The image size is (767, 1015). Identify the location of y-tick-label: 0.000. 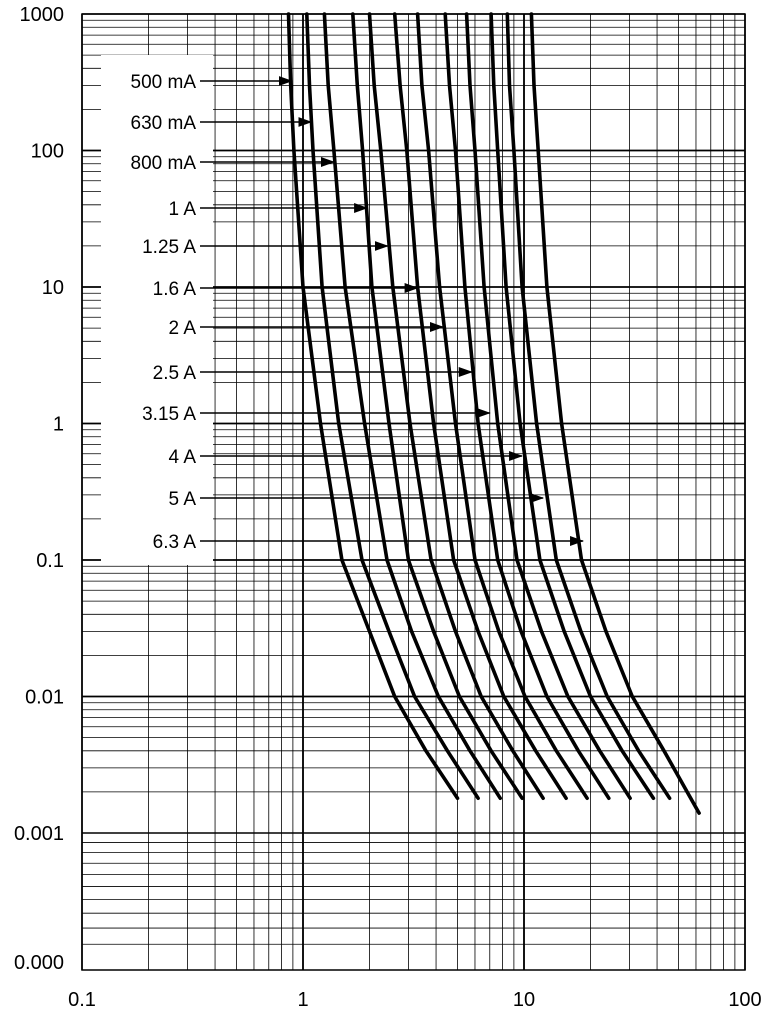
(39, 963).